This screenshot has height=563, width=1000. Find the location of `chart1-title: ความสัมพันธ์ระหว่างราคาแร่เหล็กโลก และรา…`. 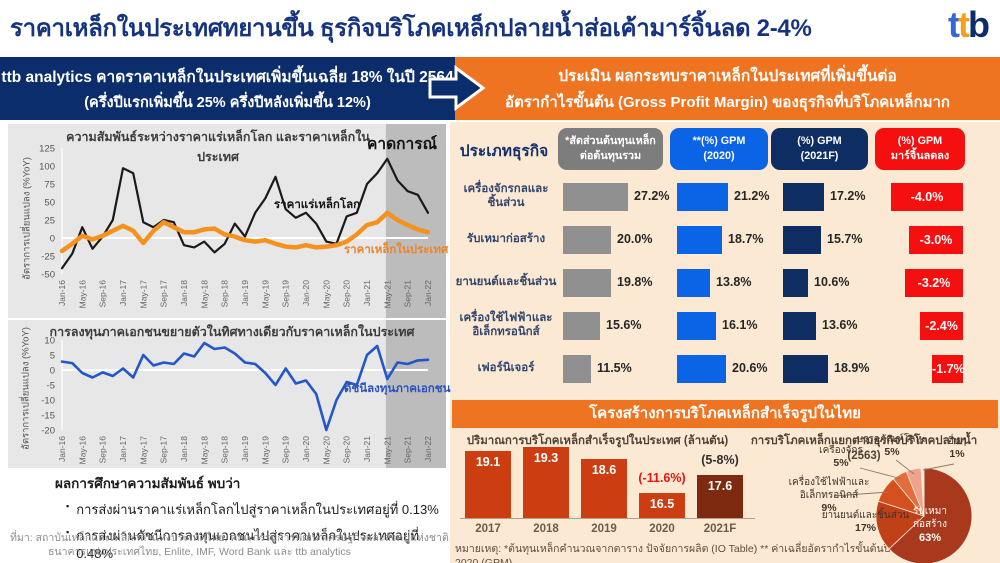

chart1-title: ความสัมพันธ์ระหว่างราคาแร่เหล็กโลก และรา… is located at coordinates (218, 147).